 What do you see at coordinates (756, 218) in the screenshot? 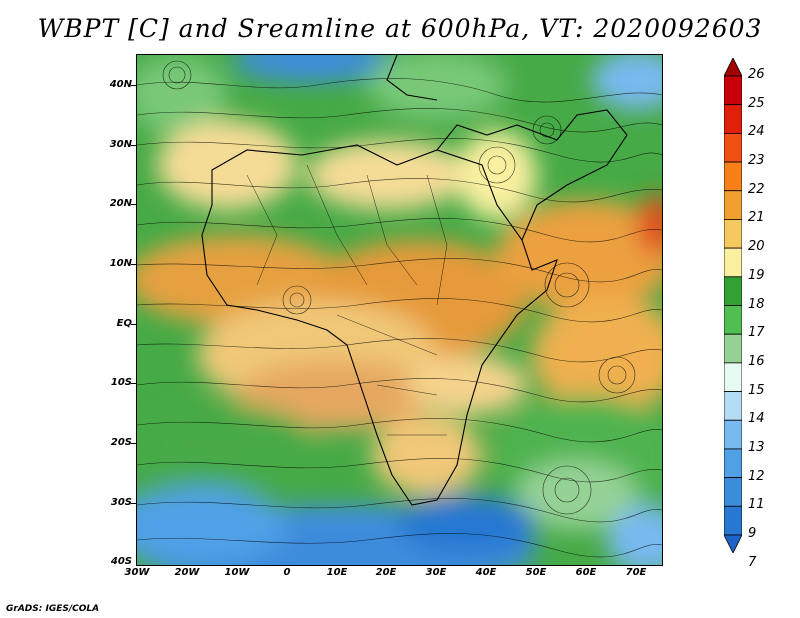
I see `colorbar-label: 21` at bounding box center [756, 218].